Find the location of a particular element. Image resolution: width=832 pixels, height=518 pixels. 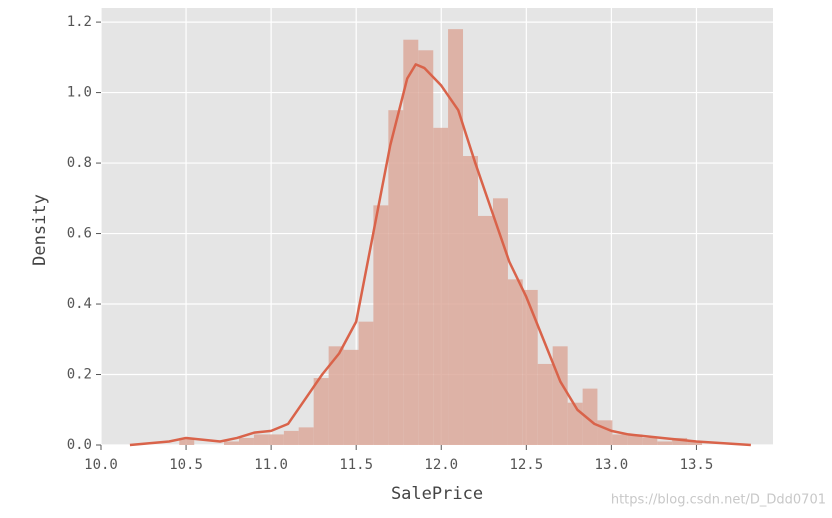

x-tick-label: 10.0 is located at coordinates (101, 465).